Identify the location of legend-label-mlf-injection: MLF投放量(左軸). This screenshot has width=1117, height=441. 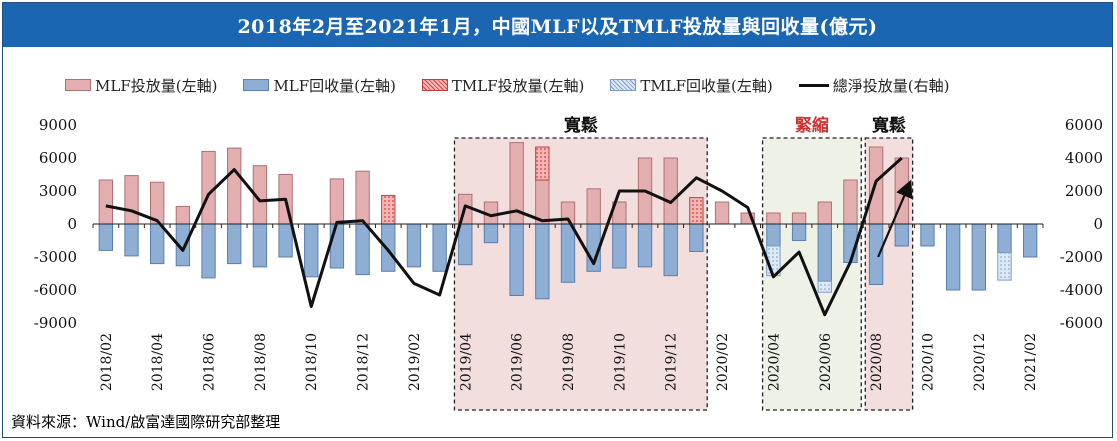
(156, 85).